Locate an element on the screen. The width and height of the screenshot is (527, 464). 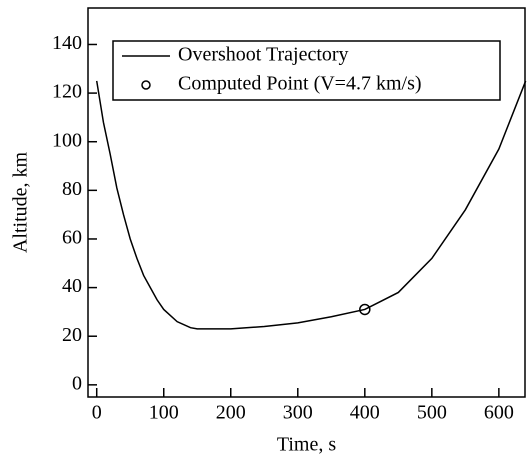
data-point is located at coordinates (365, 309).